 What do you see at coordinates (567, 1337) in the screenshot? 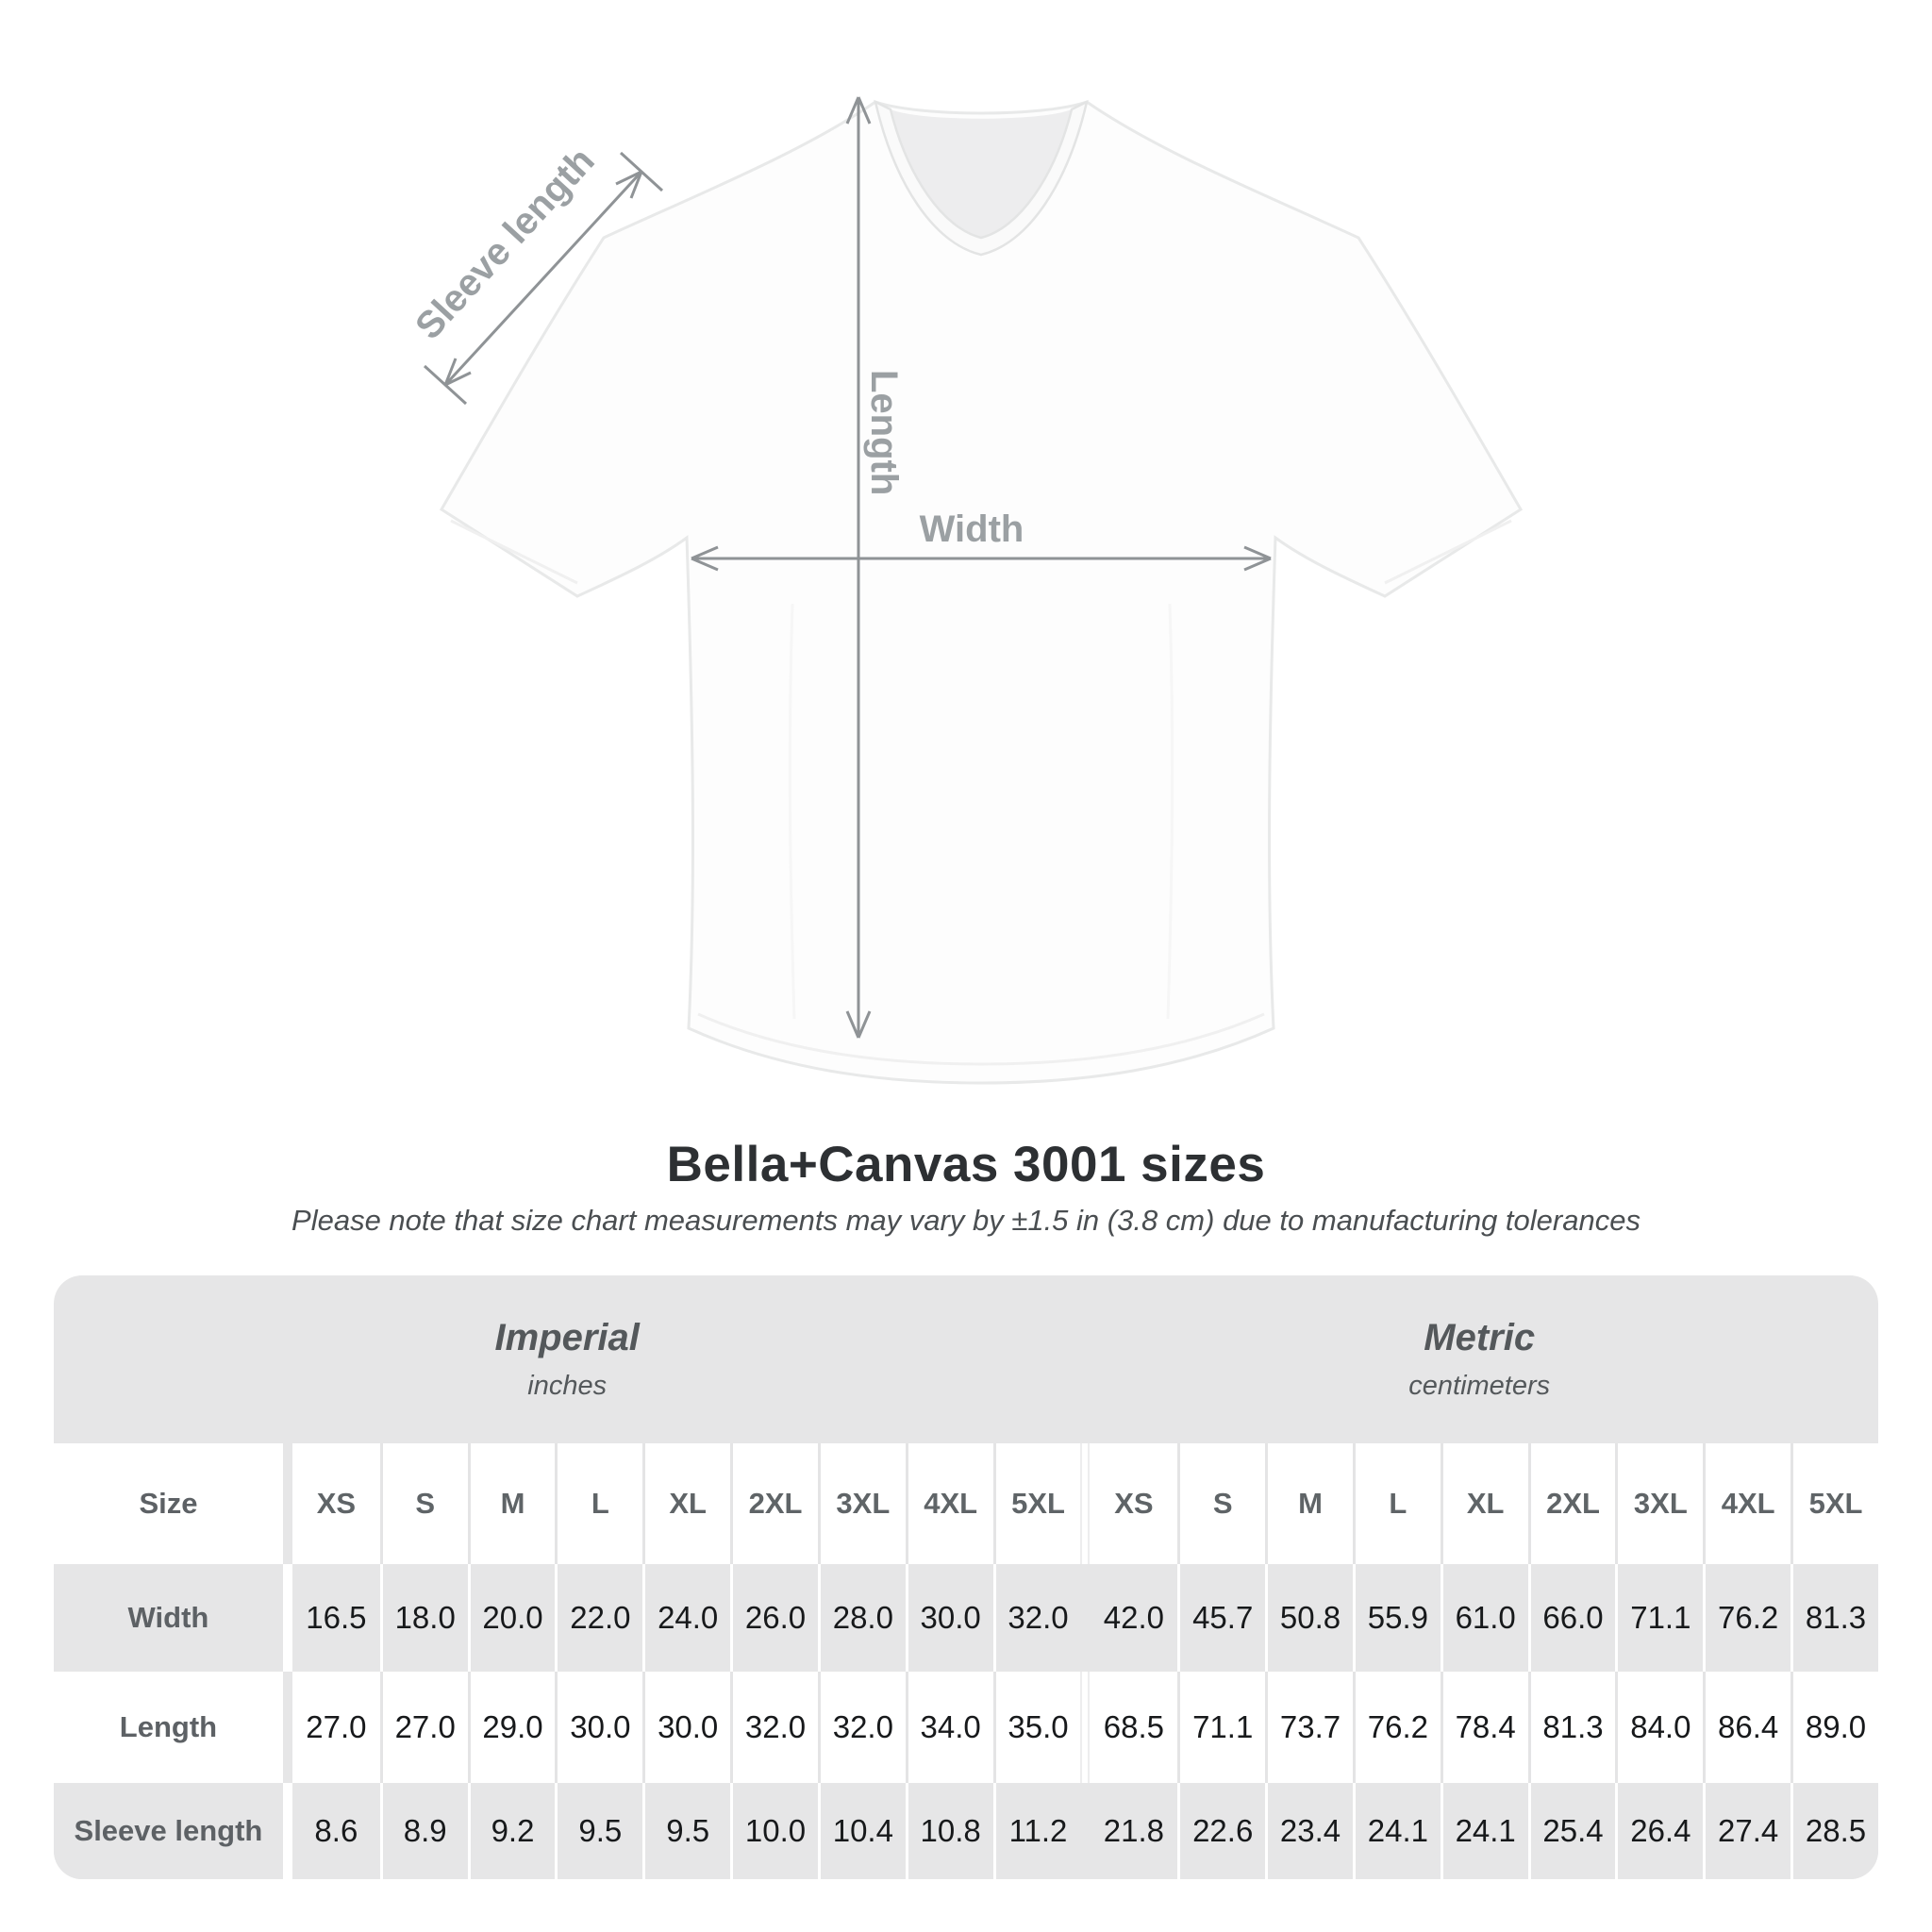
I see `imperial-group-title: Imperial` at bounding box center [567, 1337].